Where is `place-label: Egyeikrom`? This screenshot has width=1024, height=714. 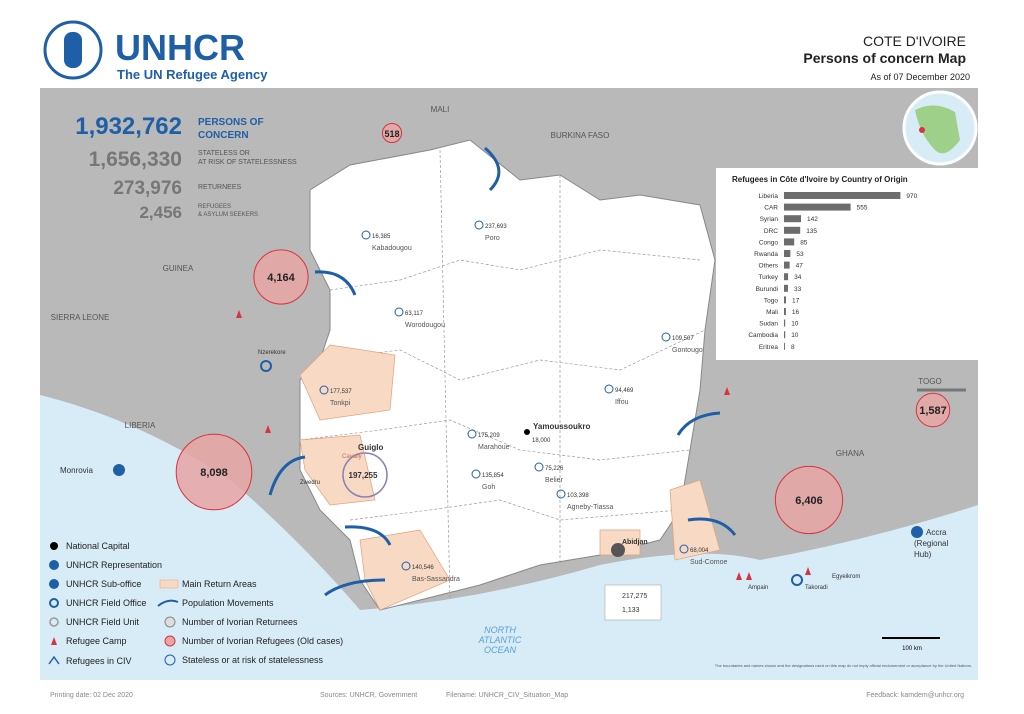
place-label: Egyeikrom is located at coordinates (846, 577).